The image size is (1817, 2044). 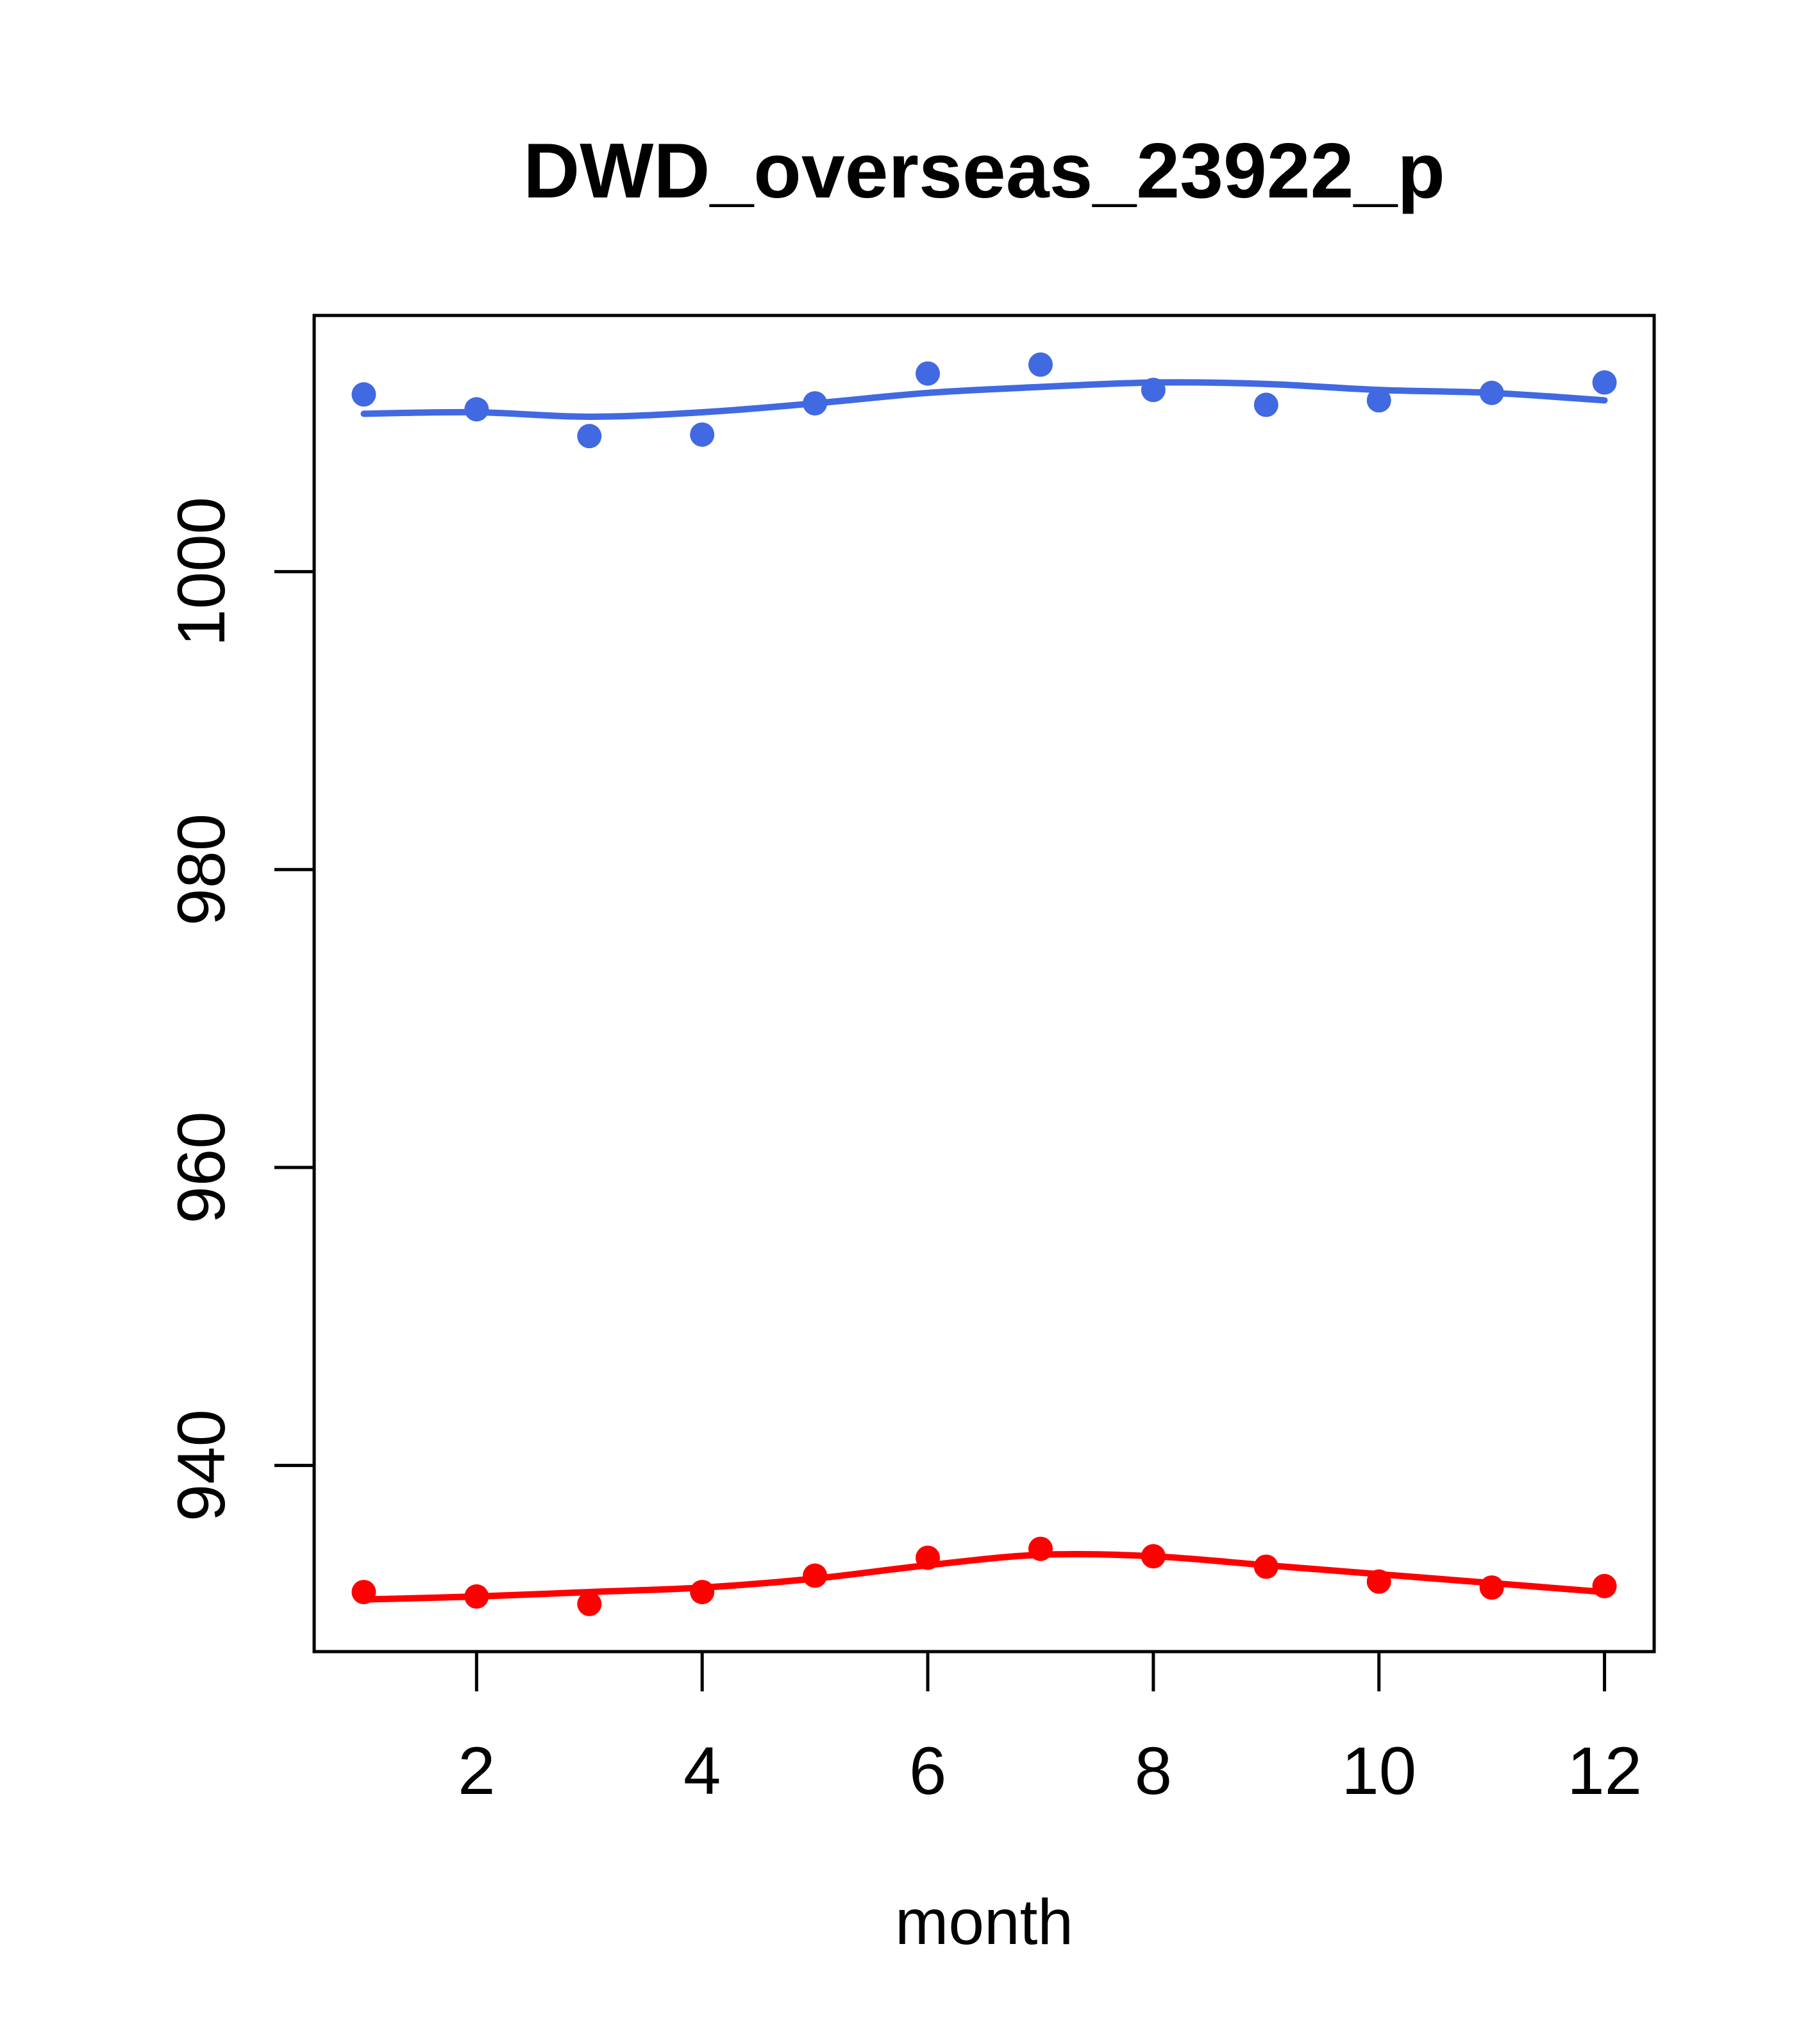 I want to click on y-axis-ticks: 940 960 980 1000, so click(x=239, y=1009).